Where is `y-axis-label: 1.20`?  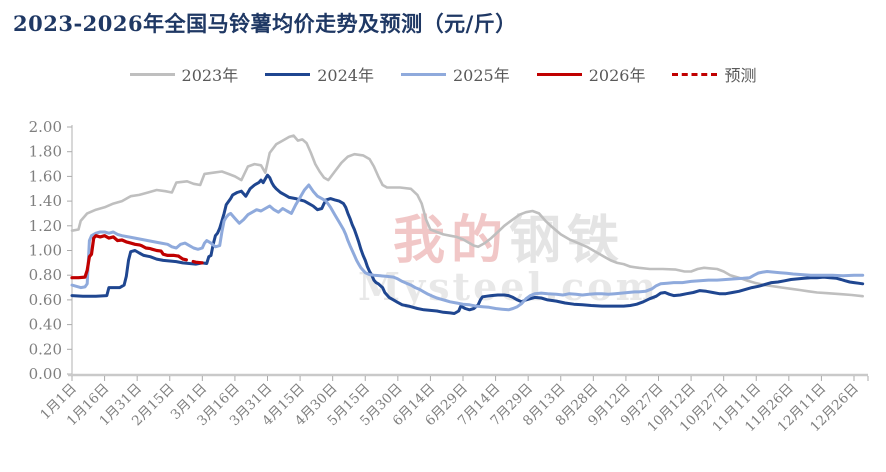
y-axis-label: 1.20 is located at coordinates (45, 226).